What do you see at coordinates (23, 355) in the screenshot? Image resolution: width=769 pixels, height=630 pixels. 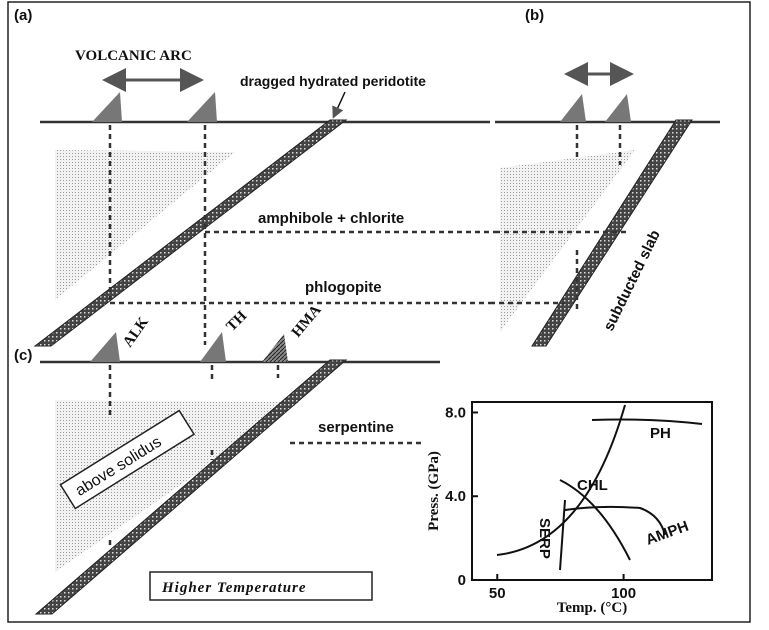 I see `panel-label: (c)` at bounding box center [23, 355].